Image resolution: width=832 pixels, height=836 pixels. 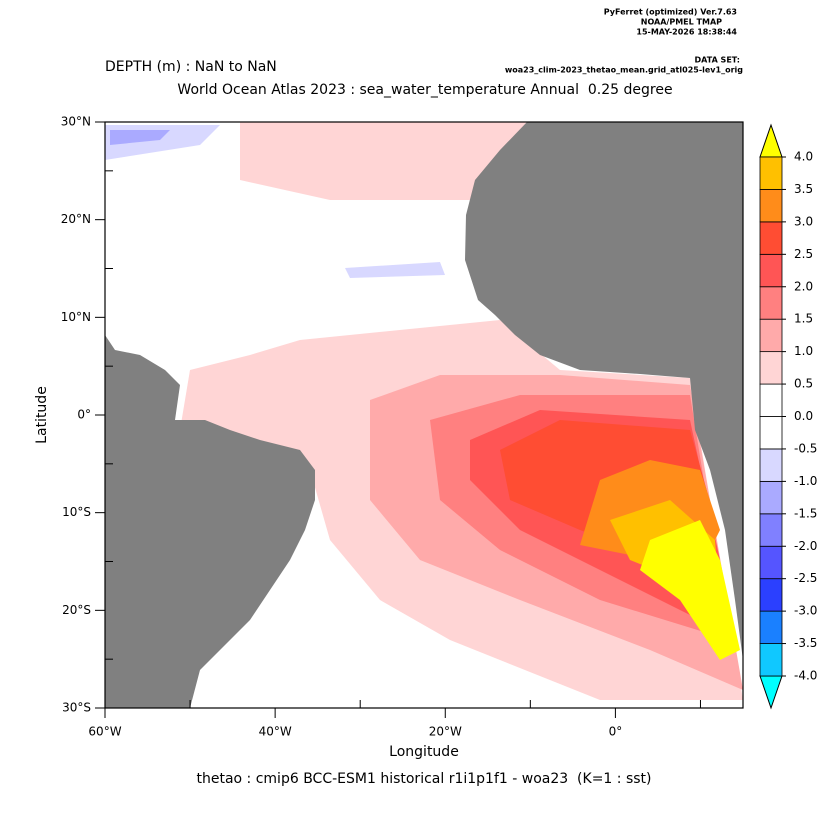 What do you see at coordinates (771, 140) in the screenshot?
I see `colorbar-over` at bounding box center [771, 140].